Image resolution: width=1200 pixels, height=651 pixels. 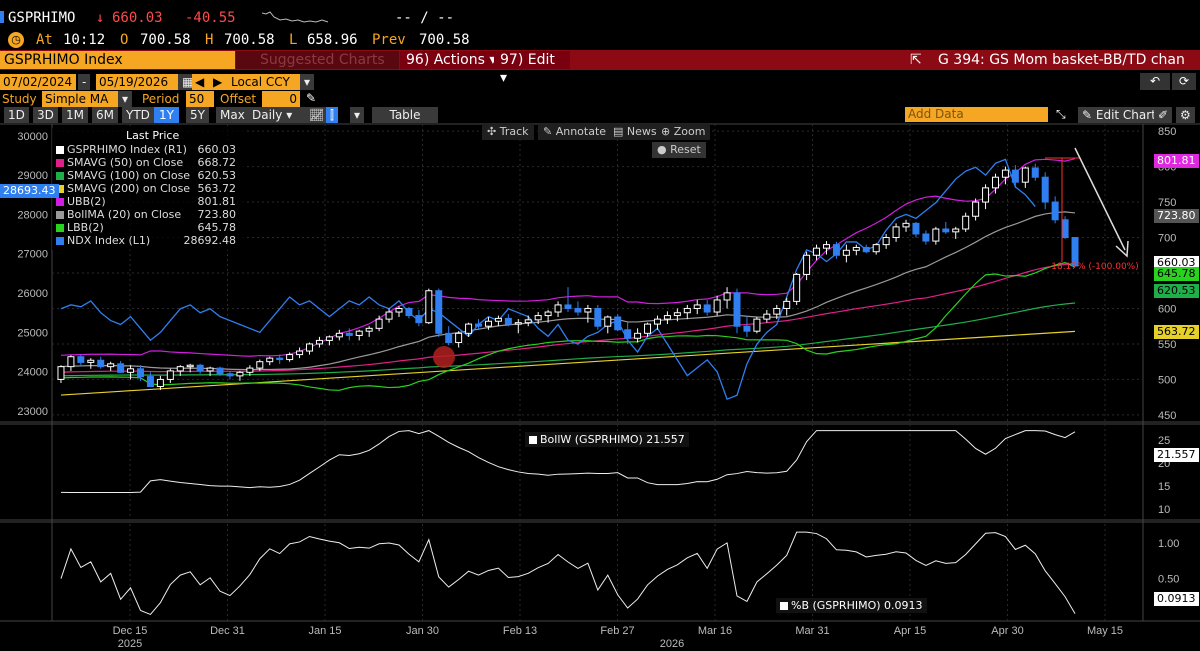 I want to click on sma200-tag: 563.72, so click(x=1176, y=332).